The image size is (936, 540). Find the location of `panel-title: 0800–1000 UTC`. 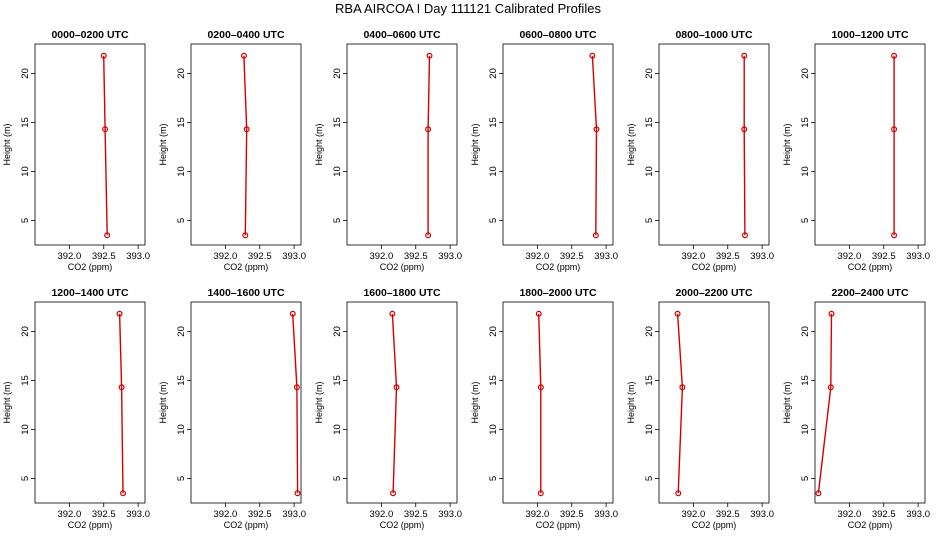

panel-title: 0800–1000 UTC is located at coordinates (713, 35).